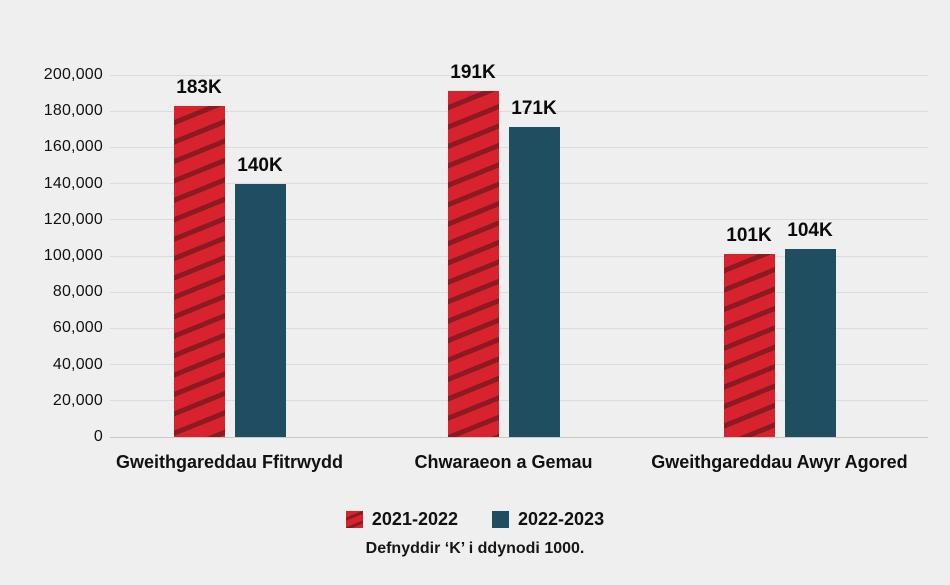 The image size is (950, 585). What do you see at coordinates (73, 255) in the screenshot?
I see `y-axis-tick-label: 100,000` at bounding box center [73, 255].